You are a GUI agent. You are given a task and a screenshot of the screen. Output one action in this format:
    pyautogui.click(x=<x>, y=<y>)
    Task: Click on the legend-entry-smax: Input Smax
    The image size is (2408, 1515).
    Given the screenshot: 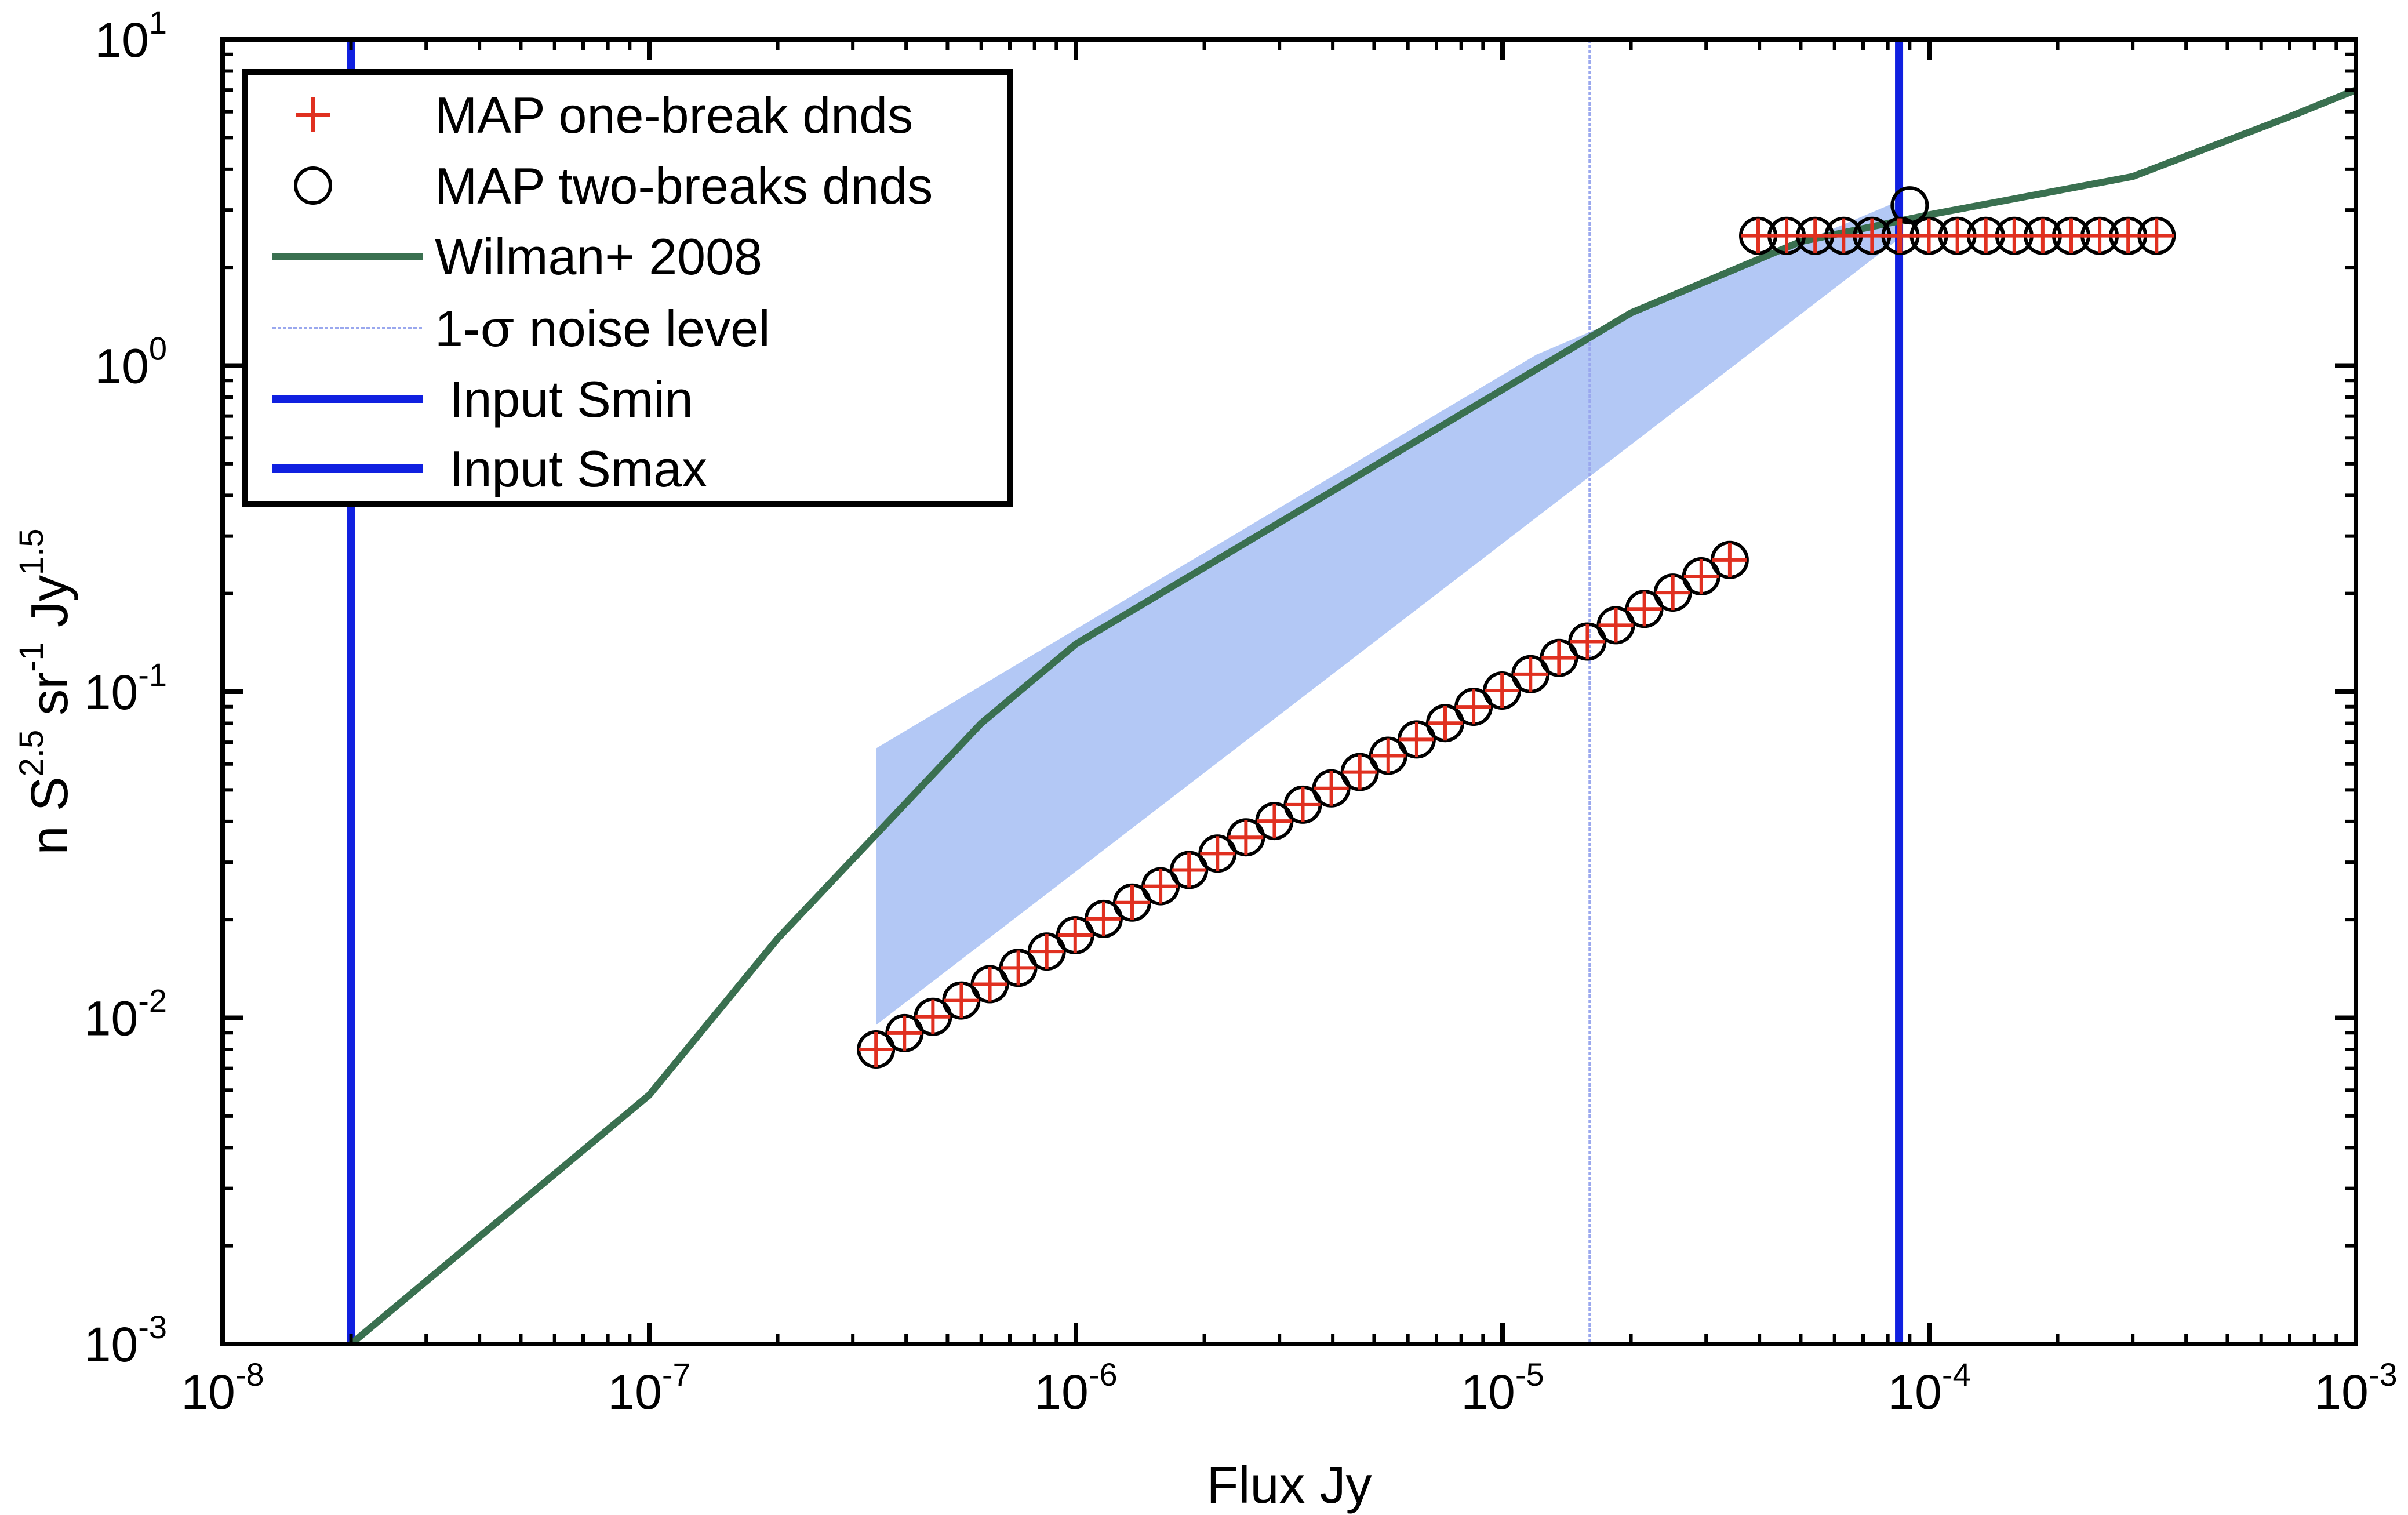 What is the action you would take?
    pyautogui.click(x=489, y=468)
    